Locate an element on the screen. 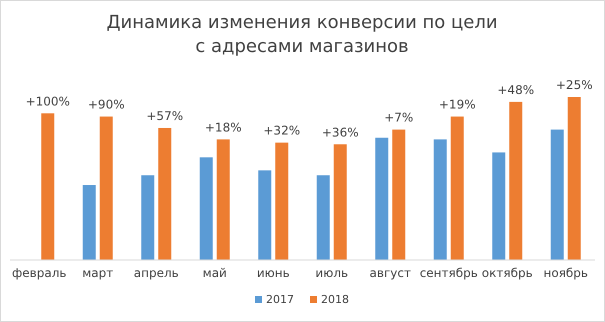 This screenshot has height=322, width=605. annotation: +18% is located at coordinates (223, 127).